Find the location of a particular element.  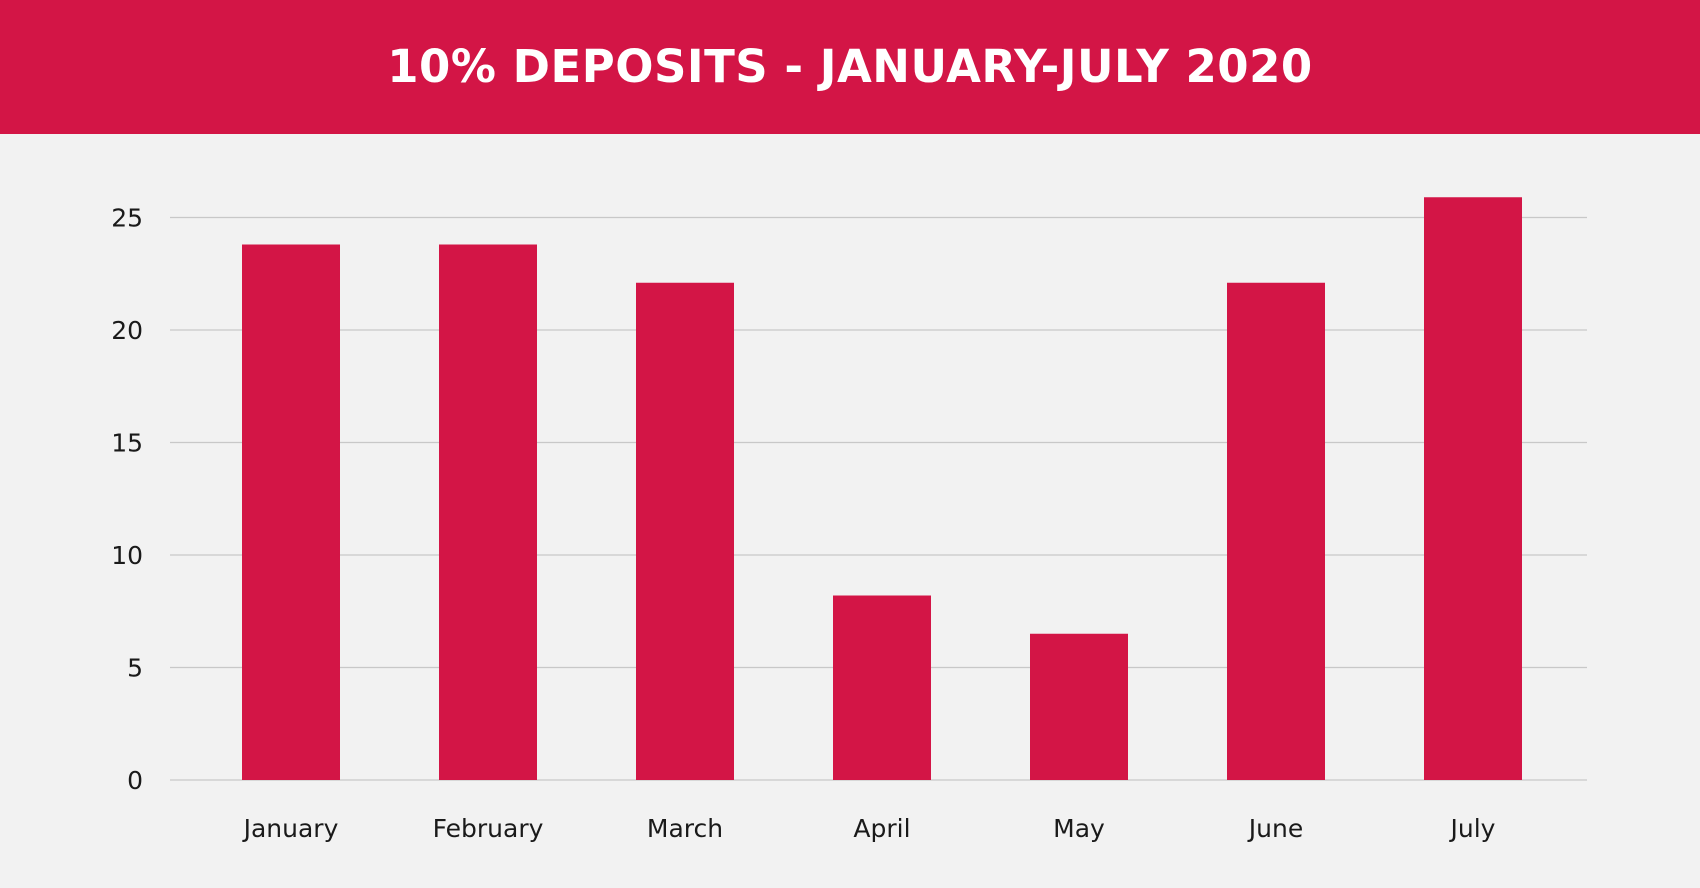

bar-june is located at coordinates (1276, 531).